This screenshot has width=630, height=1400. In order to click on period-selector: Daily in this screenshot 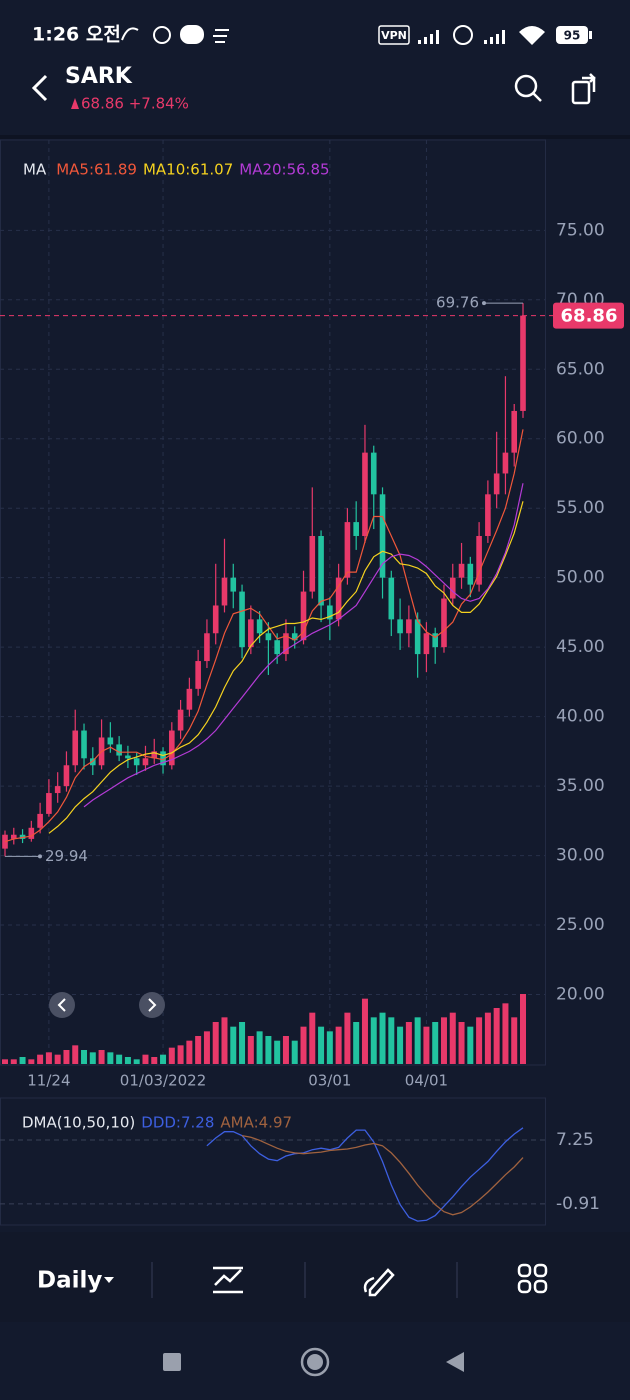, I will do `click(69, 1281)`.